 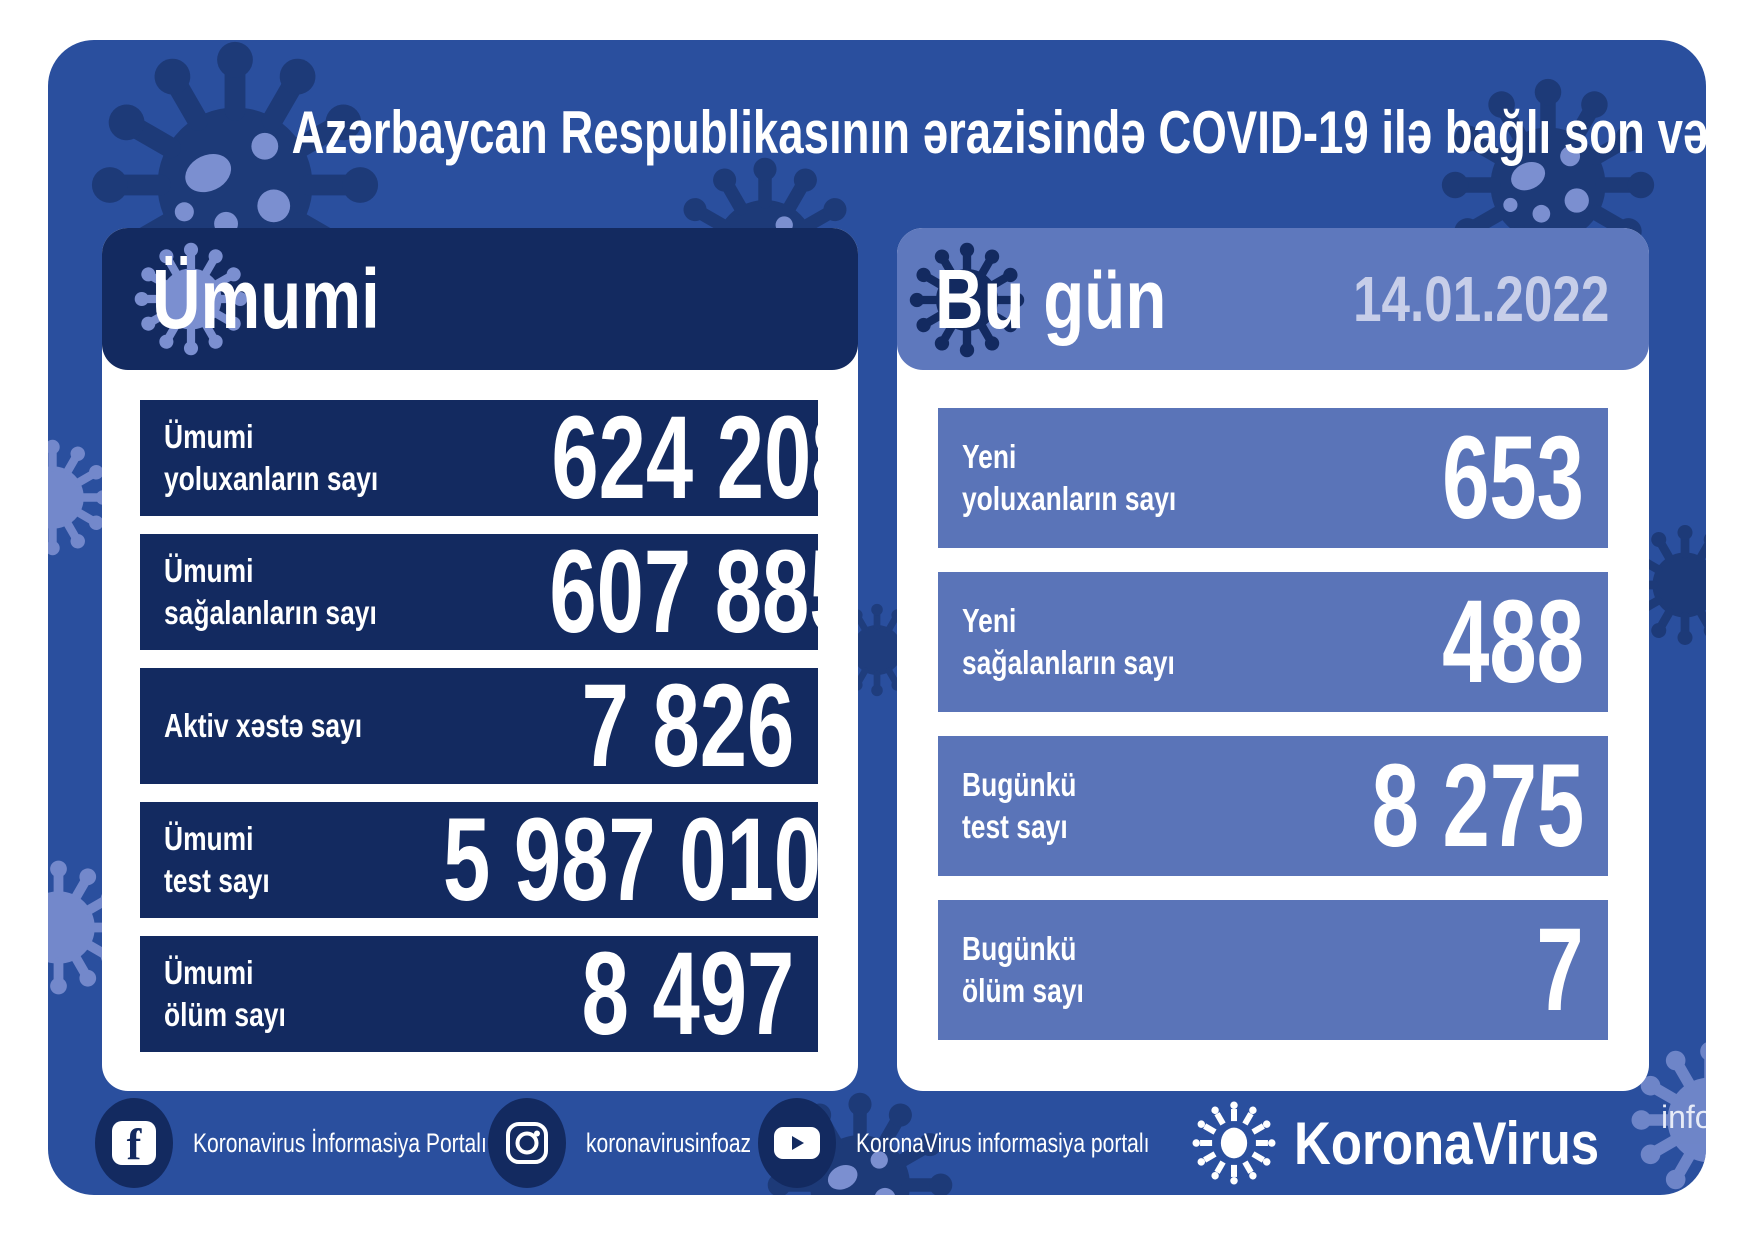 I want to click on stat-value: 8 497, so click(x=687, y=994).